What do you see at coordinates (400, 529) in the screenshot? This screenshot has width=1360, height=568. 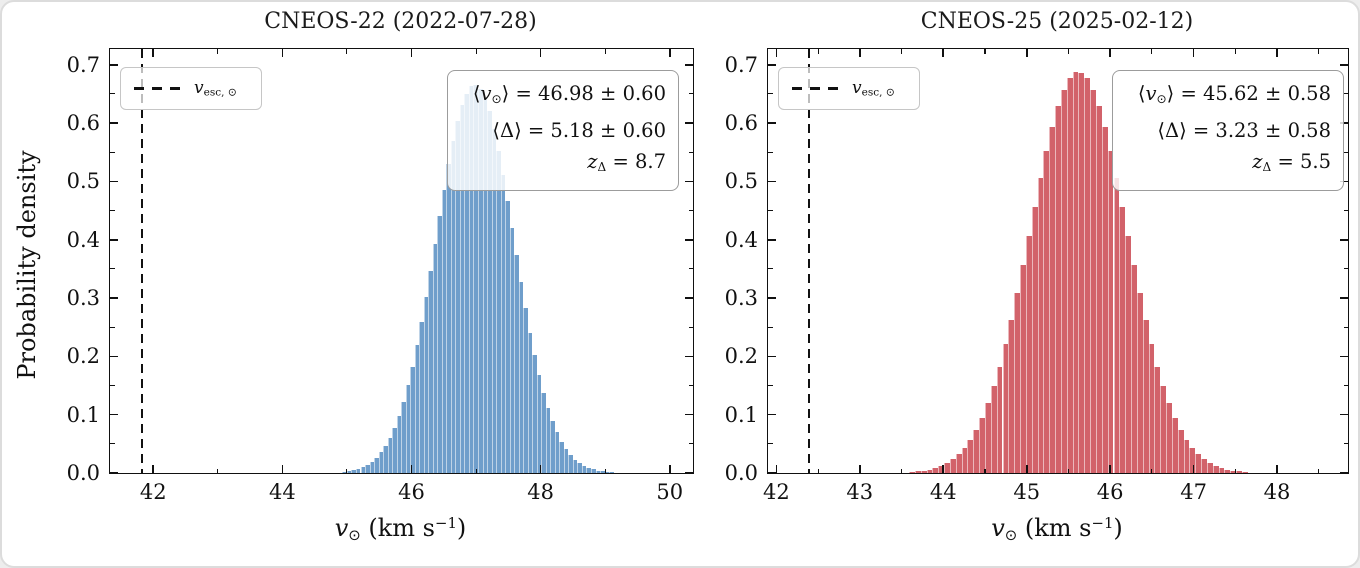 I see `x-axis-label-left: v⊙ (km s−1)` at bounding box center [400, 529].